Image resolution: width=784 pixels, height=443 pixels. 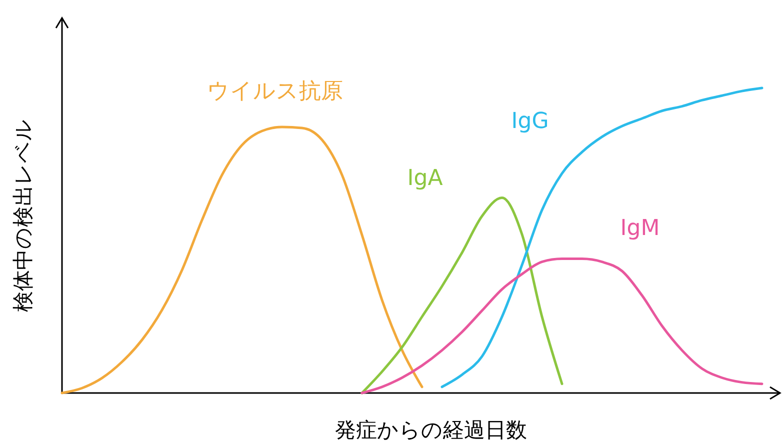 What do you see at coordinates (640, 228) in the screenshot?
I see `series-label: IgM` at bounding box center [640, 228].